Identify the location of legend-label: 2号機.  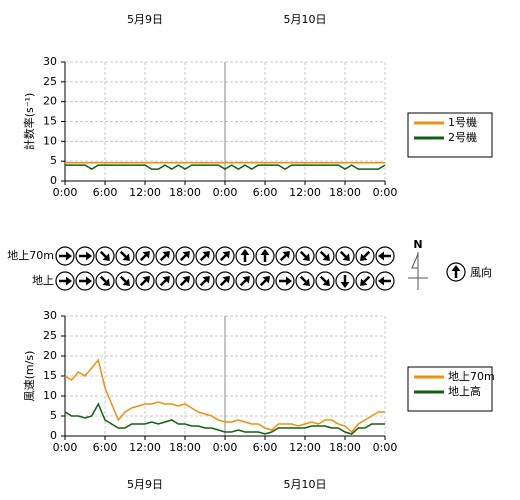
(462, 137).